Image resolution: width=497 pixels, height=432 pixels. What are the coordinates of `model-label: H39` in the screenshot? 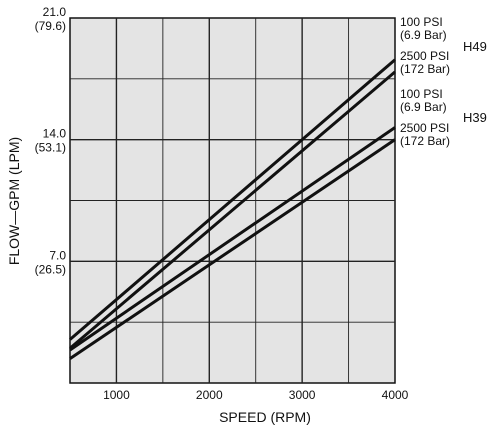 It's located at (475, 117).